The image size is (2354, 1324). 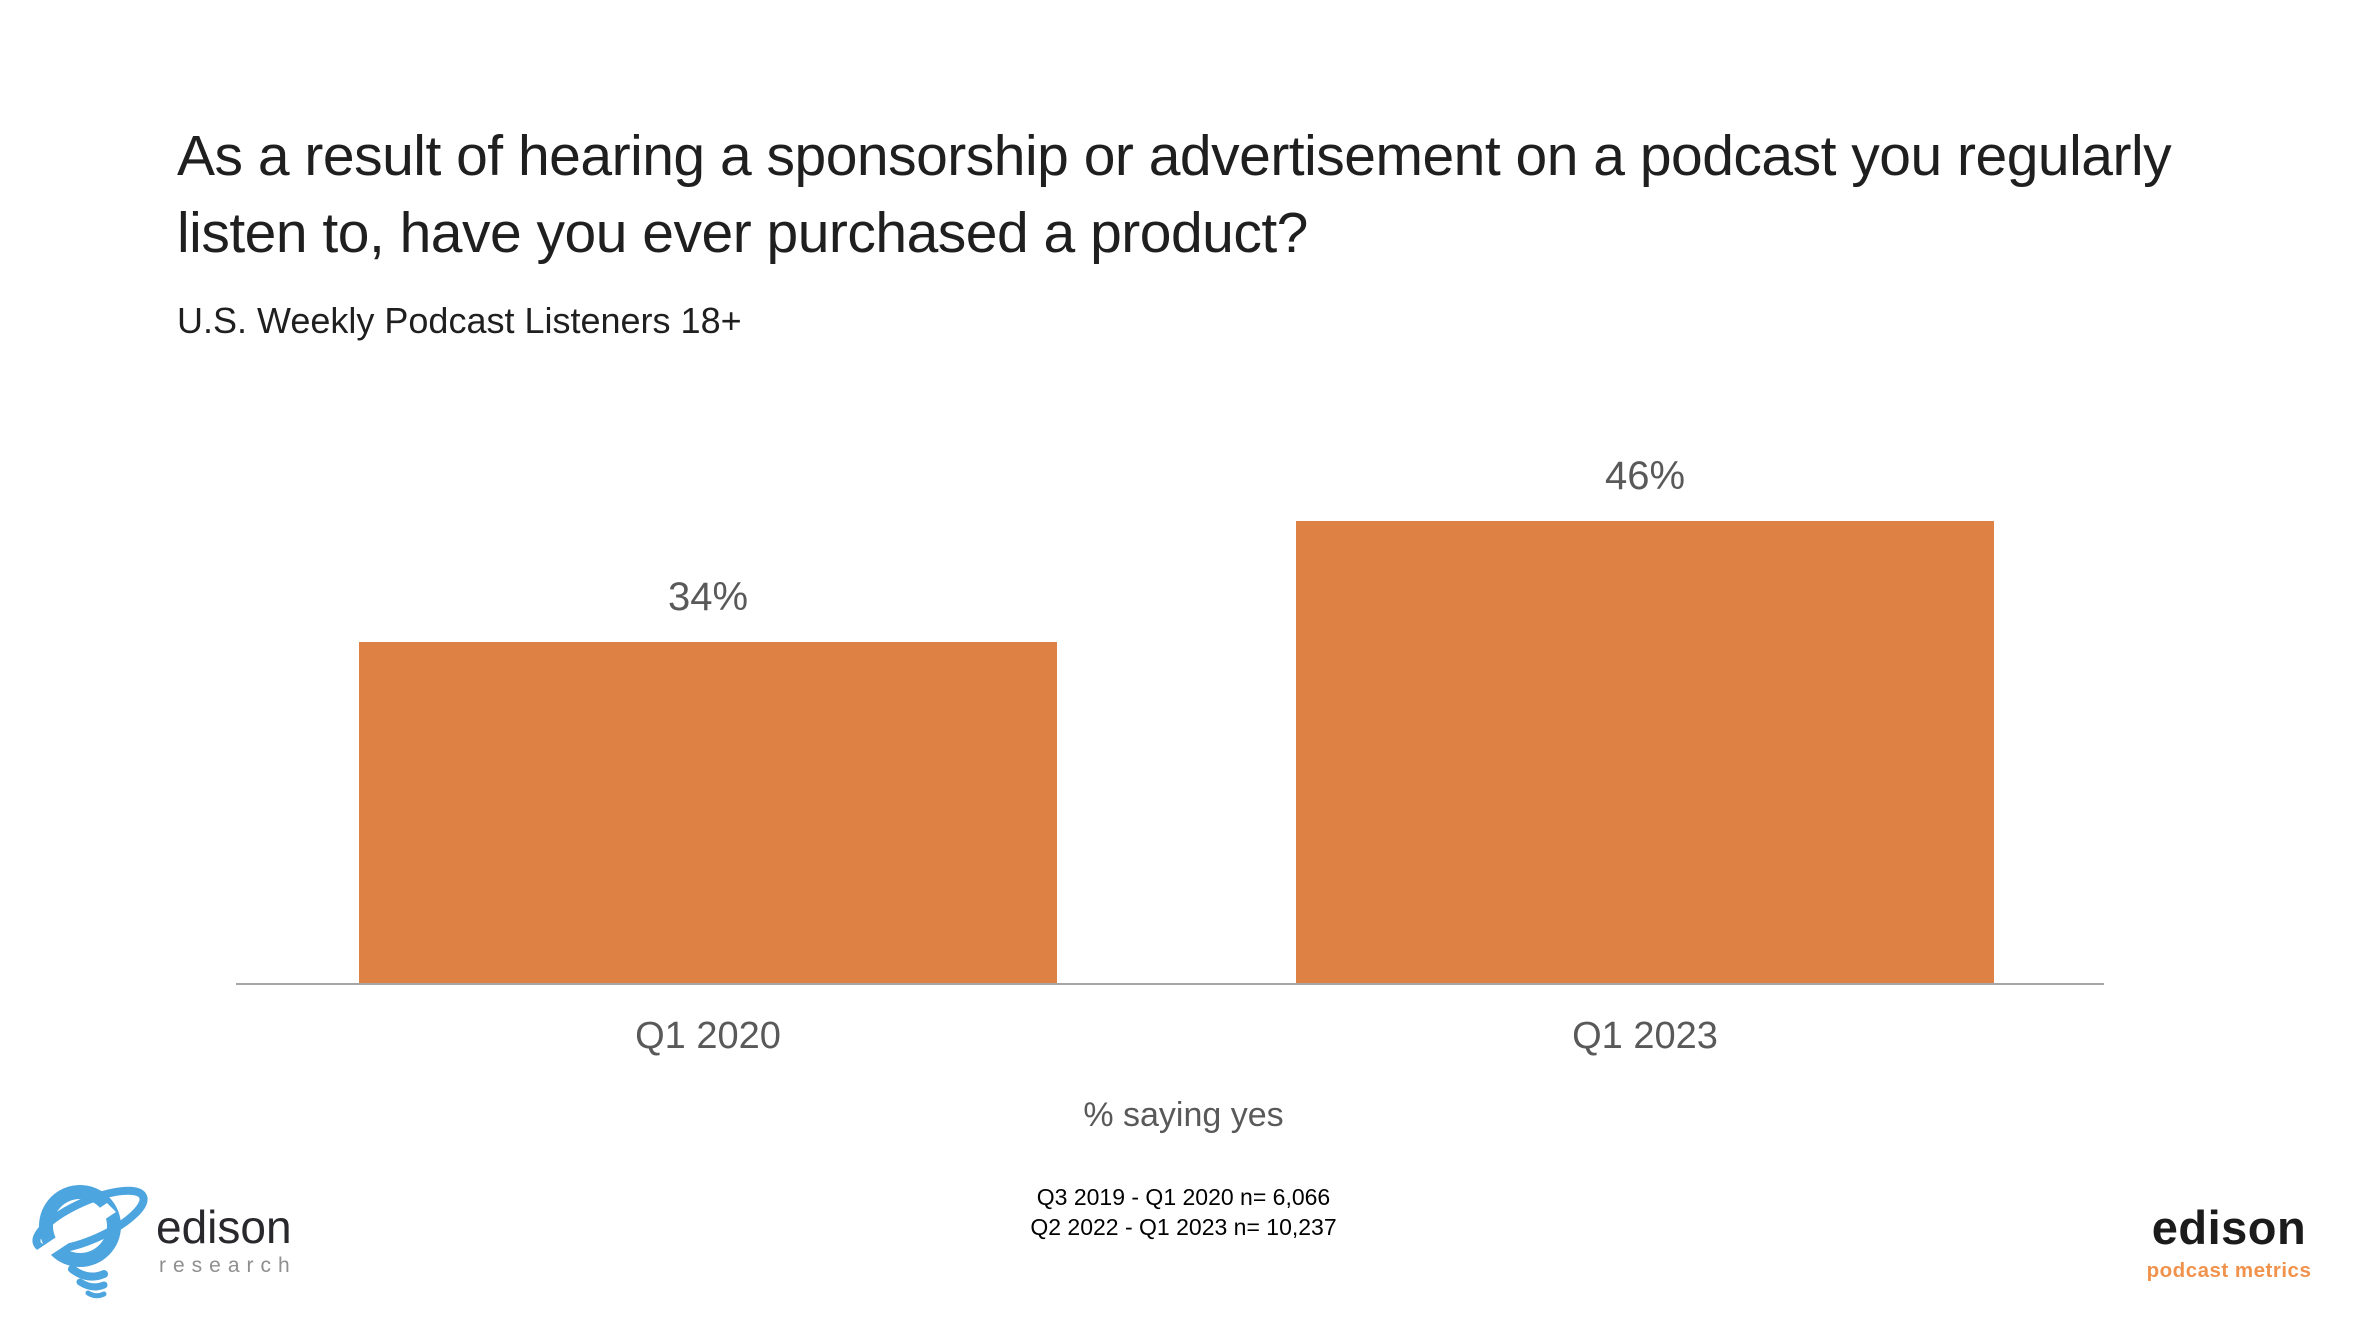 I want to click on edison-podcast-metrics-wordmark: edison, so click(x=2229, y=1227).